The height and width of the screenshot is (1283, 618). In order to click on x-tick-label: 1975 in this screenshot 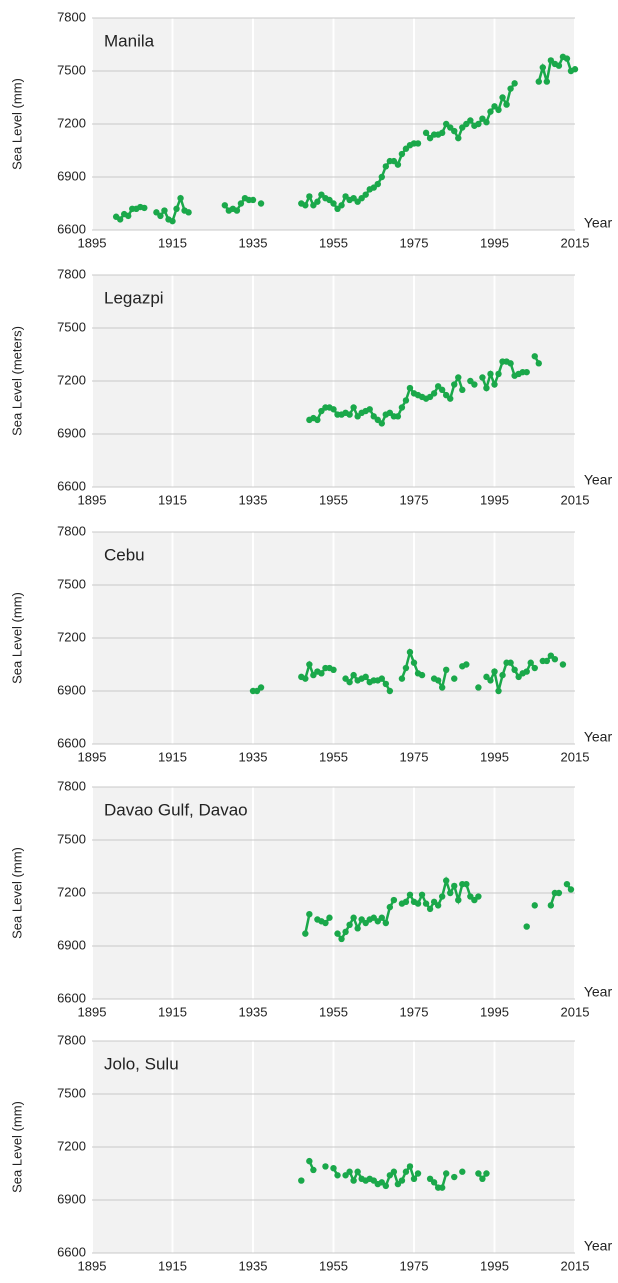, I will do `click(414, 1265)`.